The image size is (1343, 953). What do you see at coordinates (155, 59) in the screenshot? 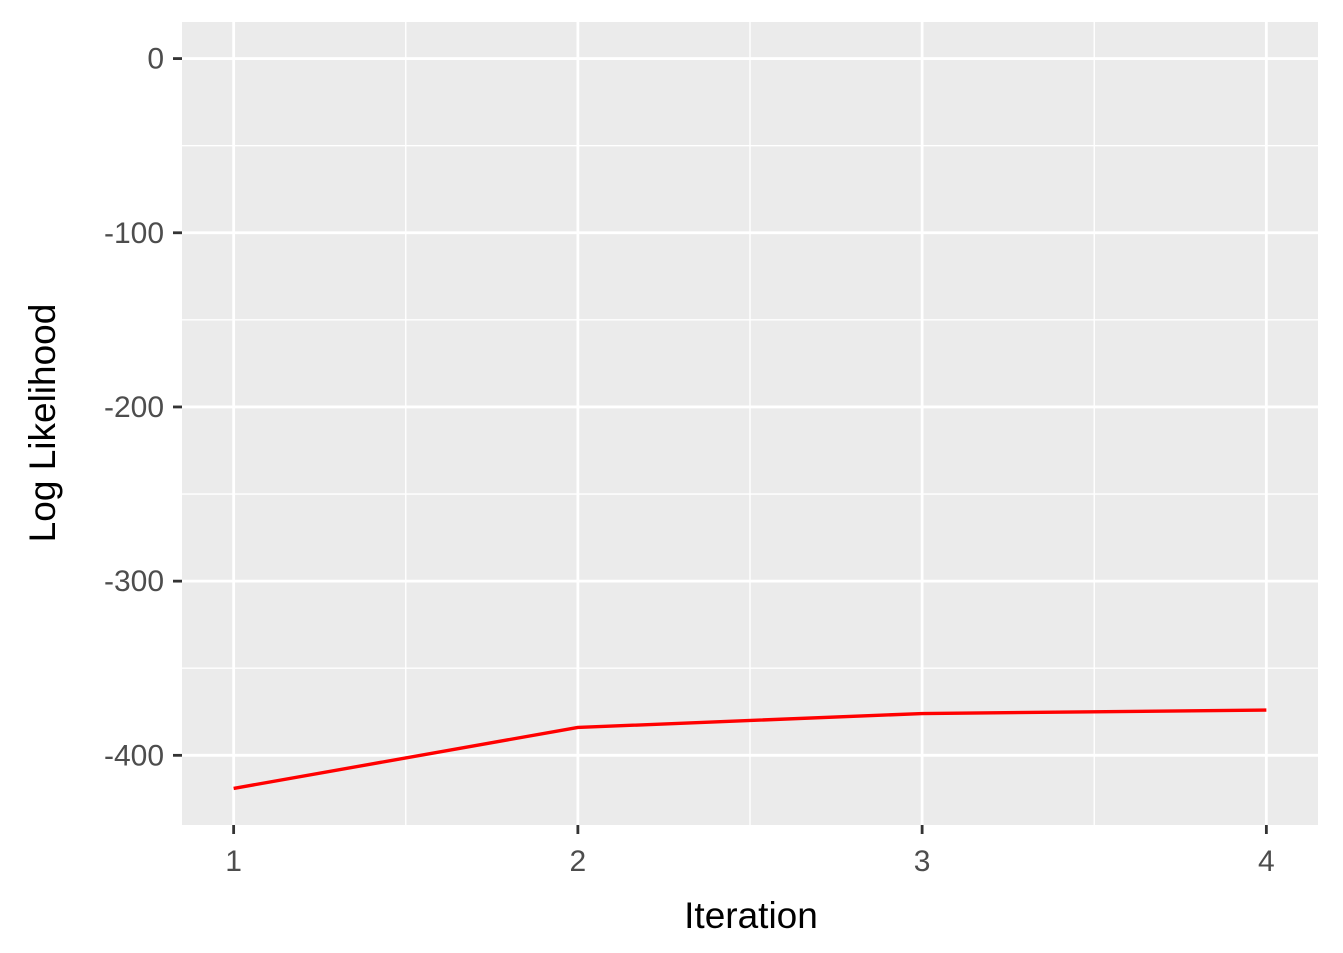
I see `y-tick-label: 0` at bounding box center [155, 59].